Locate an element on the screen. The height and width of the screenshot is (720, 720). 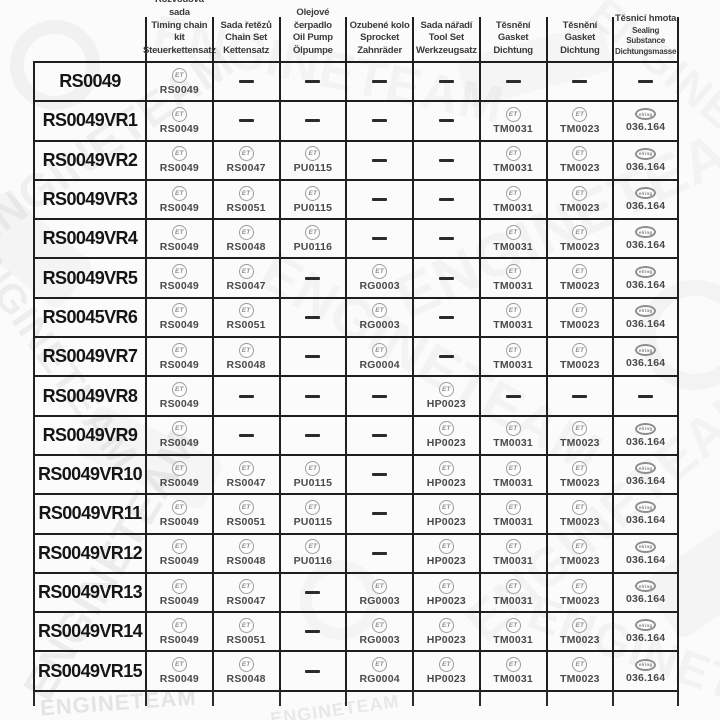
part-cell: ET RG0004 is located at coordinates (378, 670).